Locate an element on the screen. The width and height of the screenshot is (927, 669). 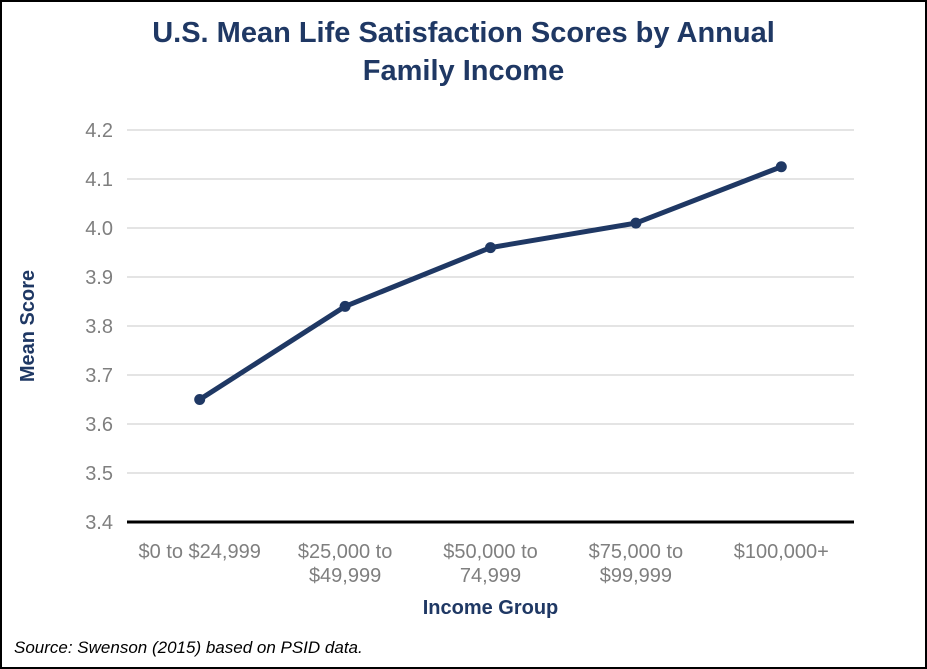
x-tick-label: $25,000 to $49,999 is located at coordinates (345, 564).